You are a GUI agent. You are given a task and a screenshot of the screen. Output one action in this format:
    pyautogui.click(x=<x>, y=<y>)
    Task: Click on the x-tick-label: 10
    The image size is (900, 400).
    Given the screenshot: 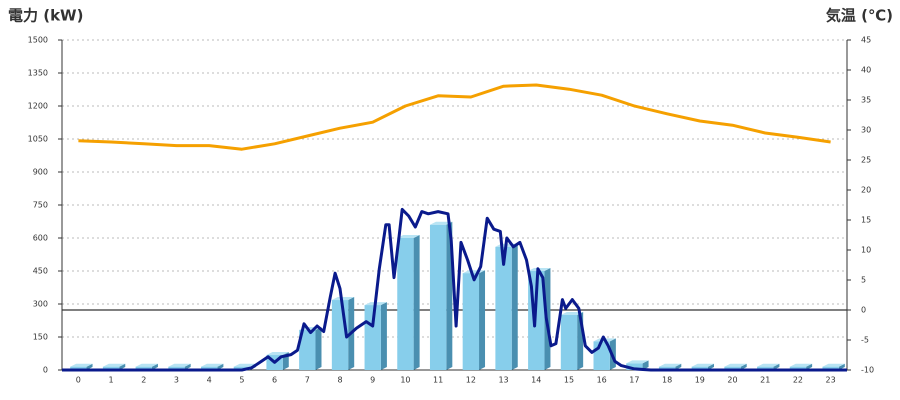 What is the action you would take?
    pyautogui.click(x=405, y=380)
    